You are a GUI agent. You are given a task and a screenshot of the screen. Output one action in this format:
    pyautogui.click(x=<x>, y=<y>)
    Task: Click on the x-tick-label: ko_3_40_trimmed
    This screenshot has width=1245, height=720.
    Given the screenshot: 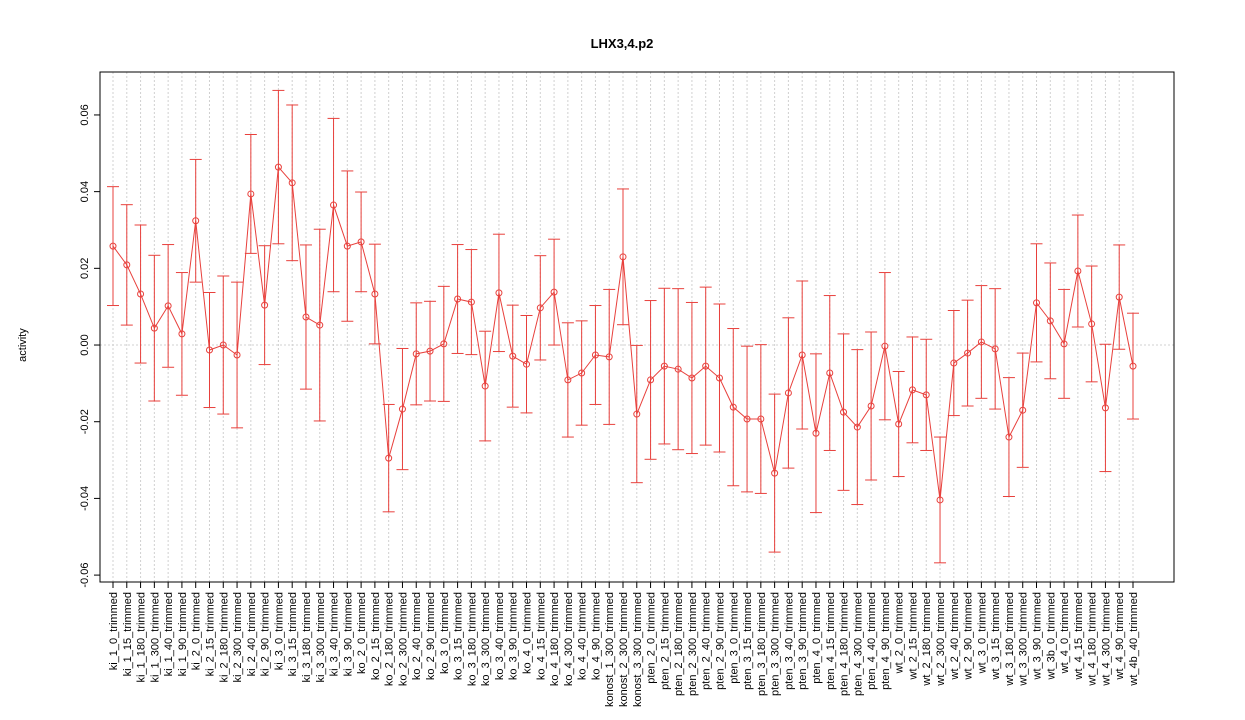 What is the action you would take?
    pyautogui.click(x=500, y=636)
    